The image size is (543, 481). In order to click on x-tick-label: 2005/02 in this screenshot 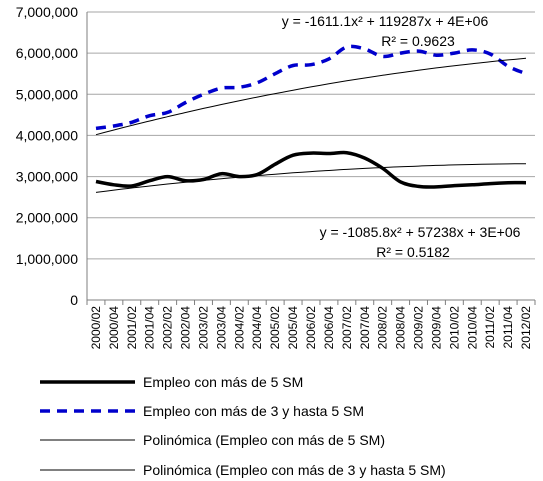, I will do `click(275, 328)`.